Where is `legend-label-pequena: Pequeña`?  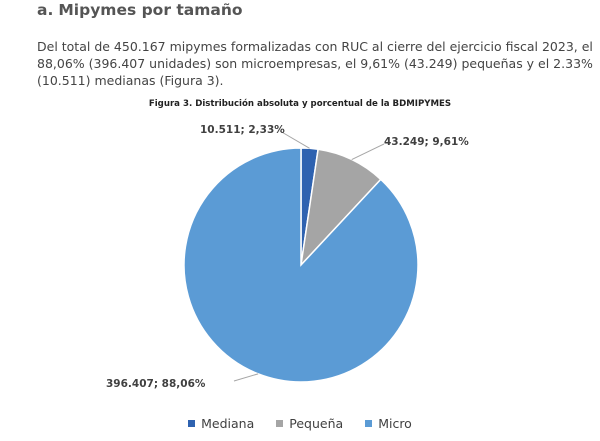 legend-label-pequena: Pequeña is located at coordinates (316, 423).